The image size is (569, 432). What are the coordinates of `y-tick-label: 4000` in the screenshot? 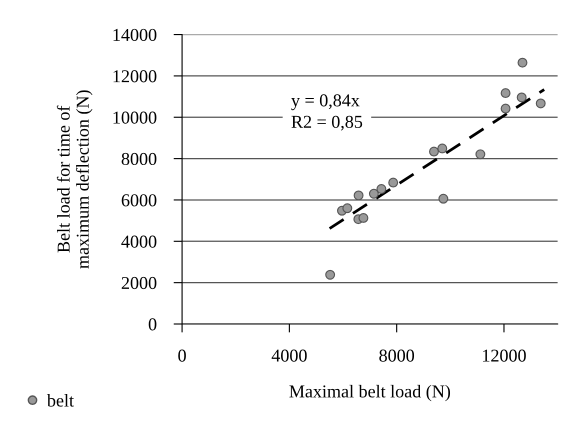 It's located at (138, 242).